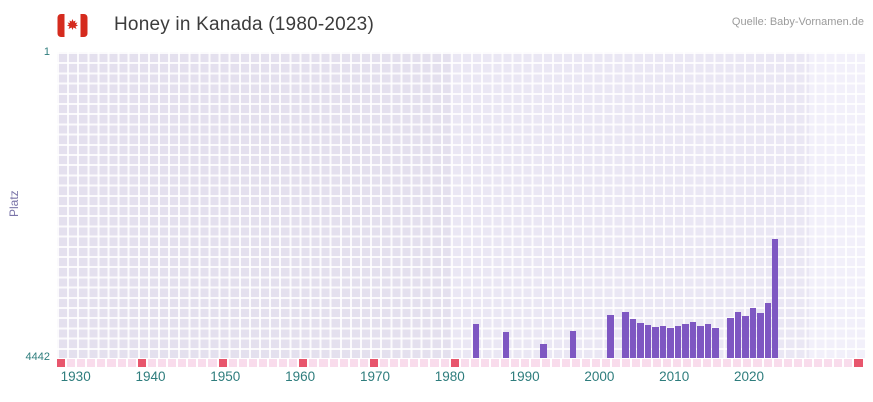  What do you see at coordinates (37, 357) in the screenshot?
I see `y-tick-worst: 4442` at bounding box center [37, 357].